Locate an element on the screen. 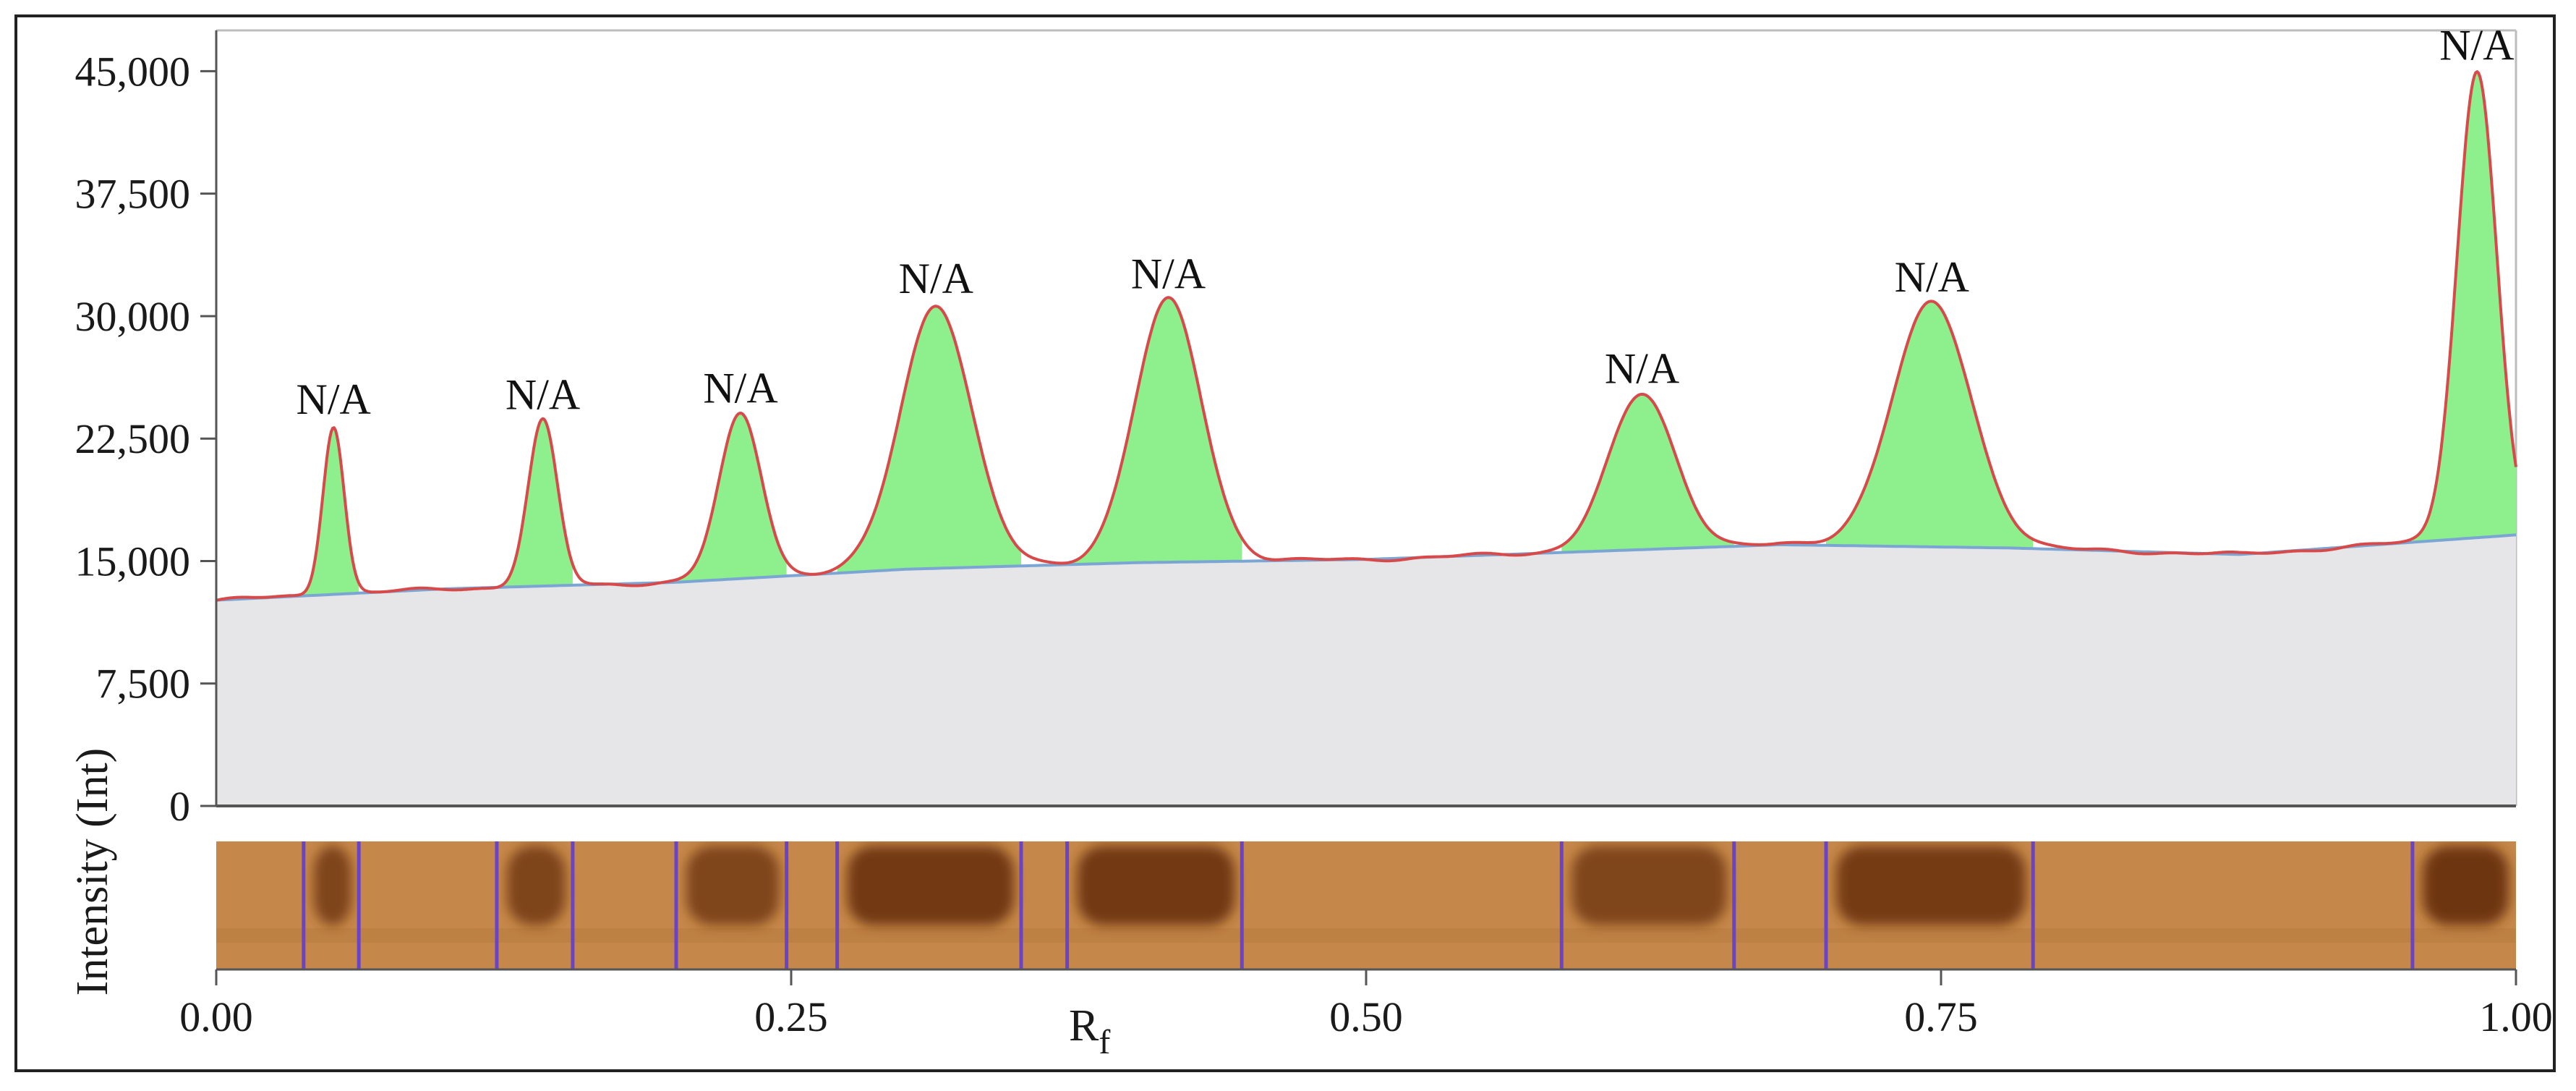 The image size is (2576, 1091). plate-background is located at coordinates (1366, 905).